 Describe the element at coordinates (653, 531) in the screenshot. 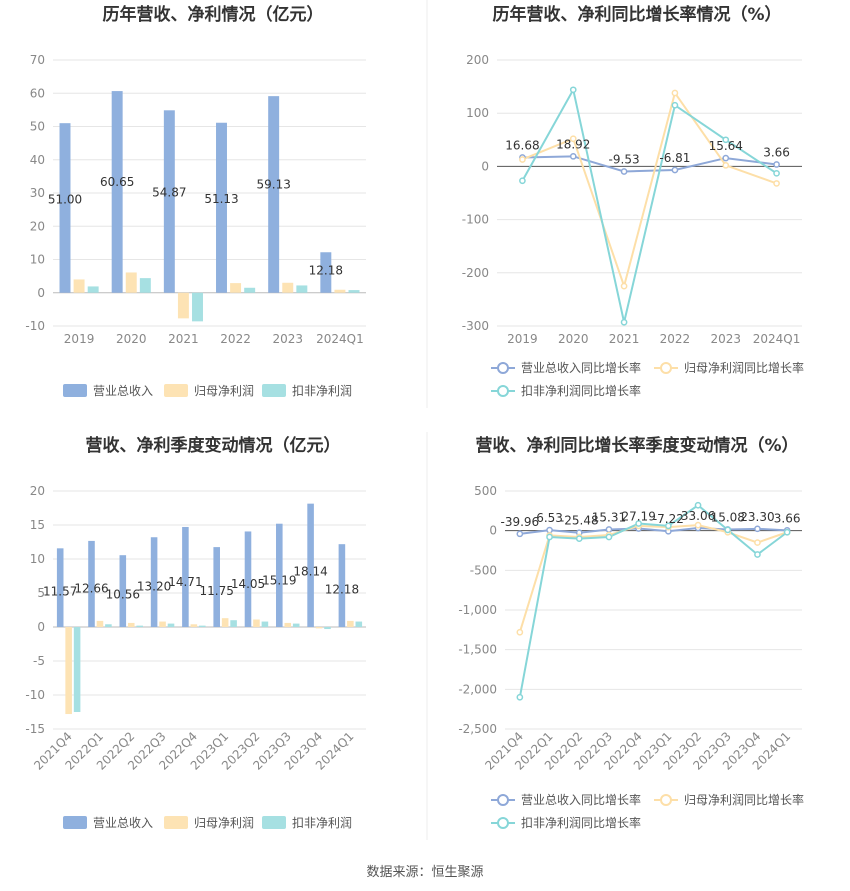

I see `line-series-revenue-growth` at that location.